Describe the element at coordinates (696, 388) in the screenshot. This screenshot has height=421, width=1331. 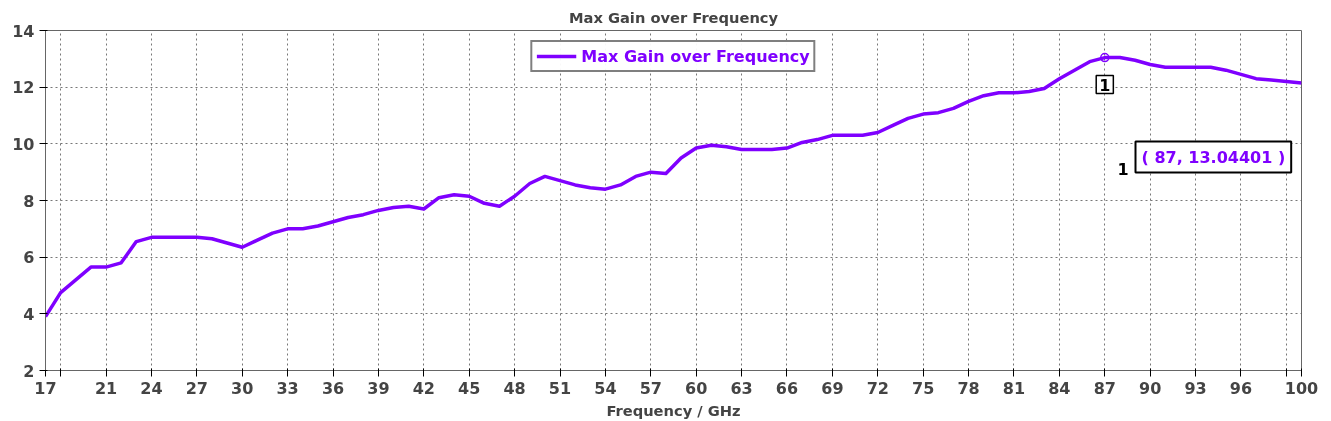
I see `x-tick-label: 60` at that location.